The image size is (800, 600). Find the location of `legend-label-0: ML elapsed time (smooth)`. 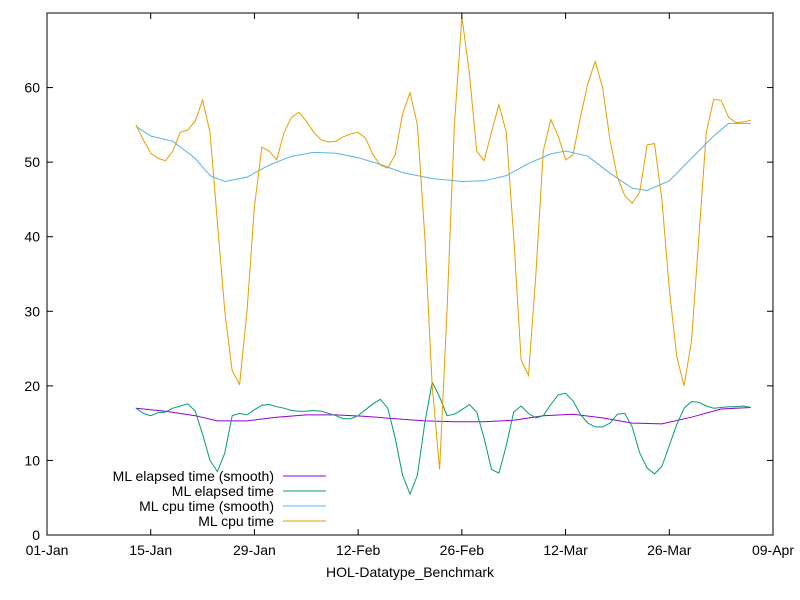

legend-label-0: ML elapsed time (smooth) is located at coordinates (193, 476).